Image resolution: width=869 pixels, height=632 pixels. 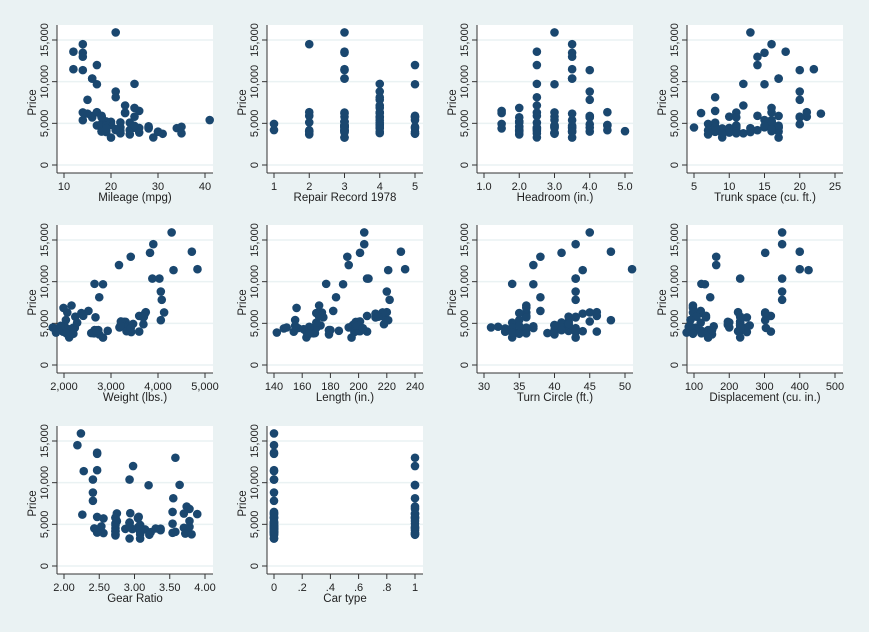 What do you see at coordinates (345, 398) in the screenshot?
I see `x-axis-title: Length (in.)` at bounding box center [345, 398].